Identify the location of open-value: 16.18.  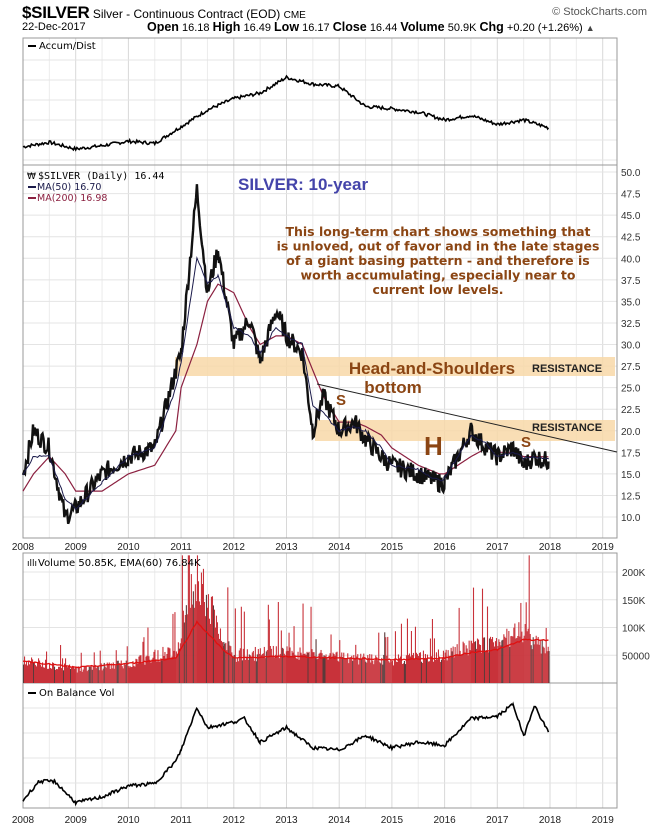
(196, 28).